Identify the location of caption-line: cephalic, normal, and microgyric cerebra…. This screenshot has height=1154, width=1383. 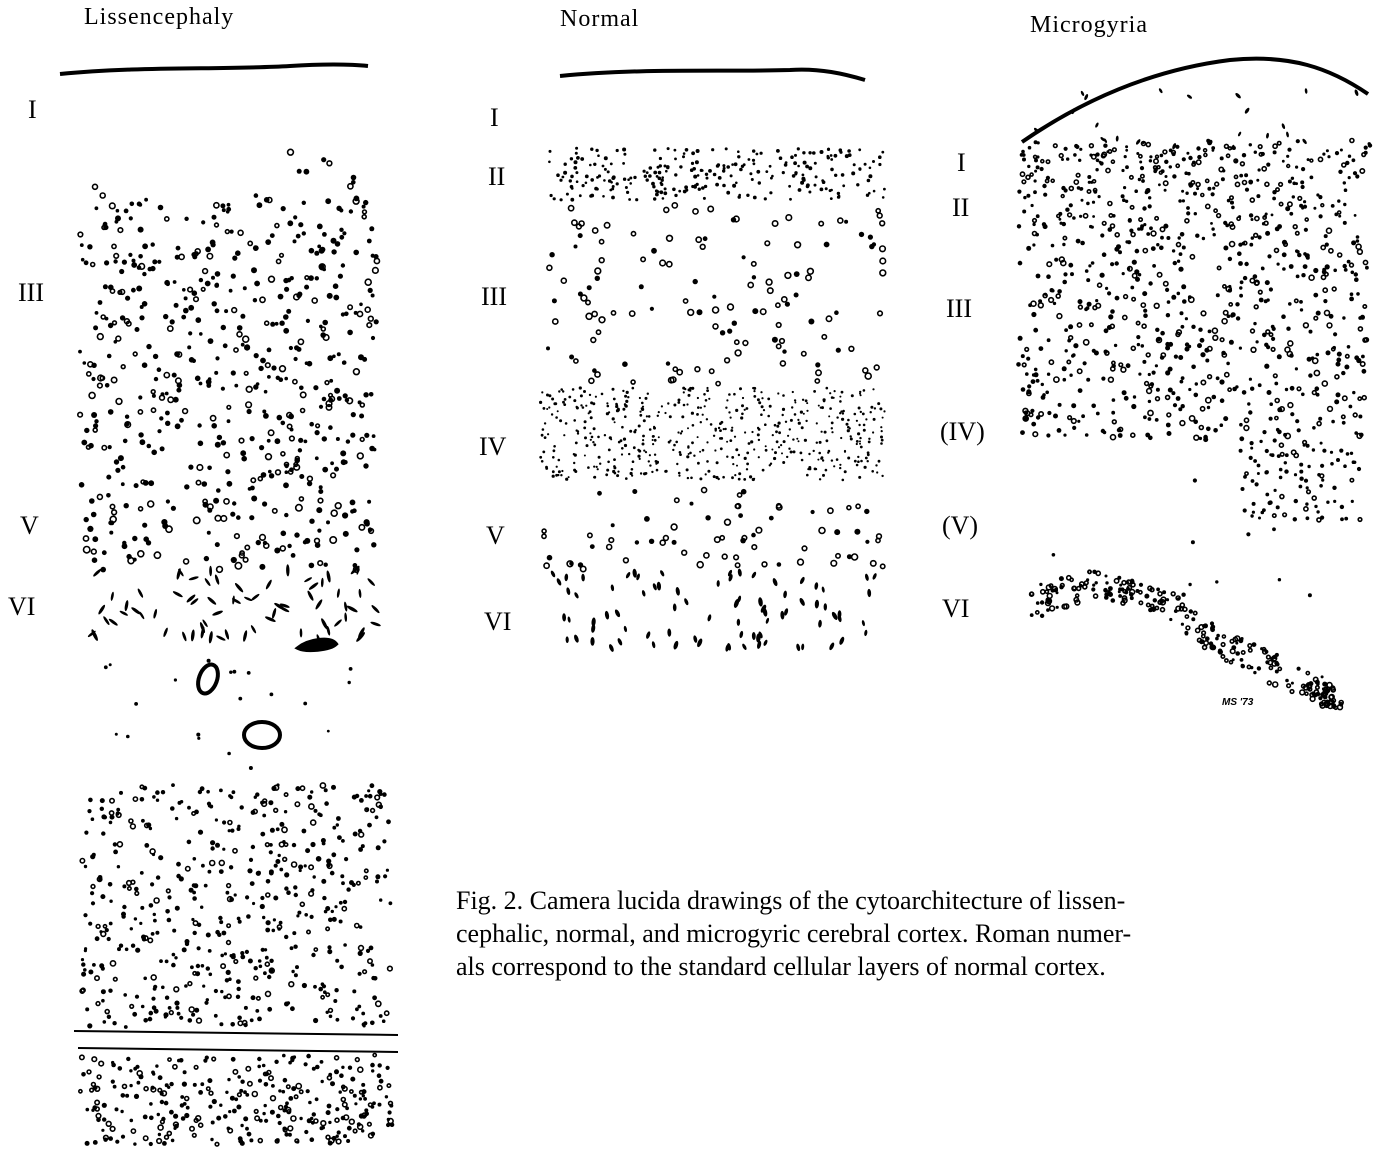
(794, 933).